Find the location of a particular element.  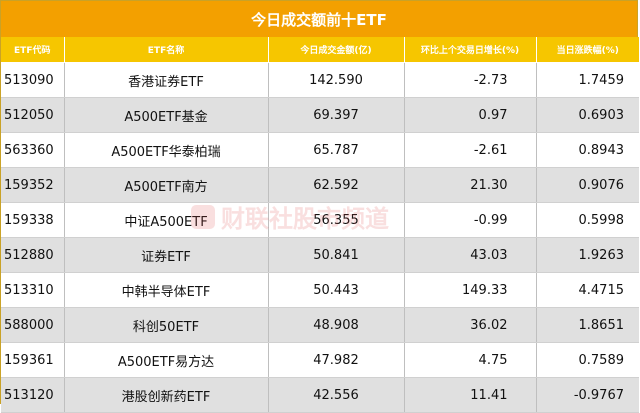

cell-name: A500ETF易方达 is located at coordinates (166, 360).